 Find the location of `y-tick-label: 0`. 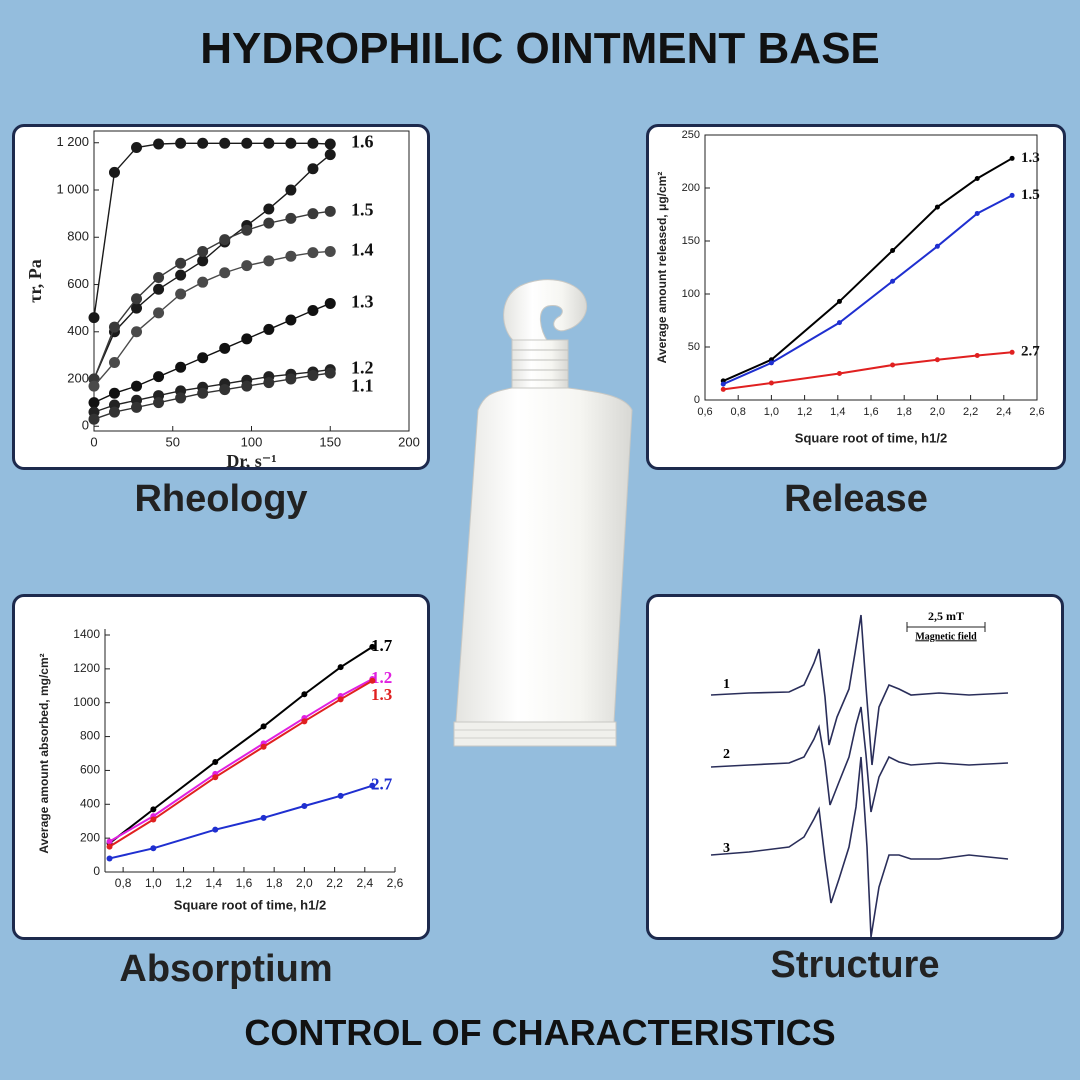

y-tick-label: 0 is located at coordinates (85, 425).